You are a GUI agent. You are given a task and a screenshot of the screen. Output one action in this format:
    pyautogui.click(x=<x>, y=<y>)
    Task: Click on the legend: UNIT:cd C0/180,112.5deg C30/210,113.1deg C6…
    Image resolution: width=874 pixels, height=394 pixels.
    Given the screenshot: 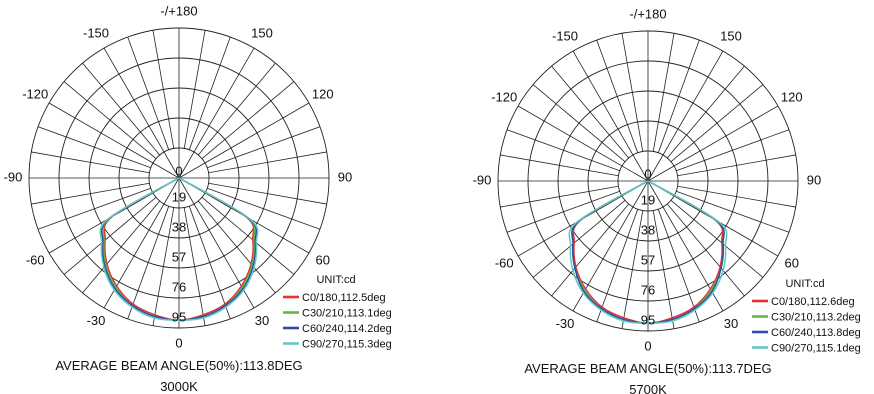 What is the action you would take?
    pyautogui.click(x=337, y=312)
    